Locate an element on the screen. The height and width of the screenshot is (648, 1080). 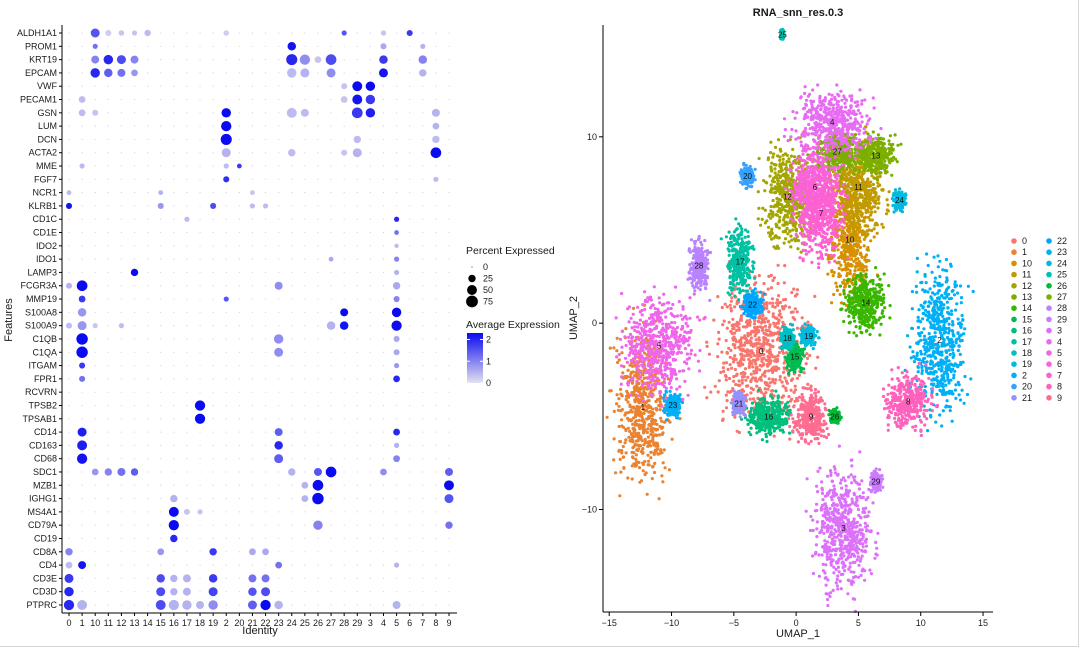
identity-tick-label: 17 is located at coordinates (187, 623).